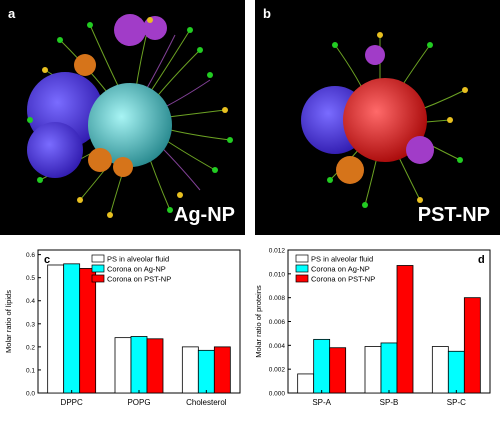 The height and width of the screenshot is (430, 500). What do you see at coordinates (277, 251) in the screenshot?
I see `y-tick-label: 0.012` at bounding box center [277, 251].